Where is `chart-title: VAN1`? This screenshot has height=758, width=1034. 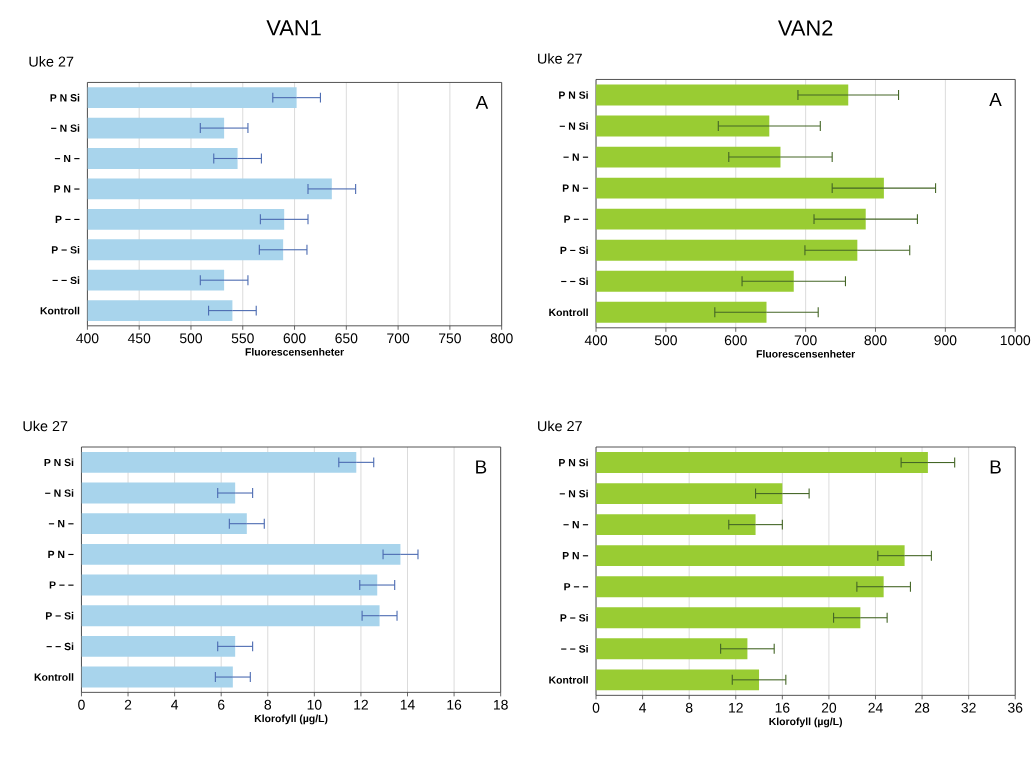
chart-title: VAN1 is located at coordinates (293, 28).